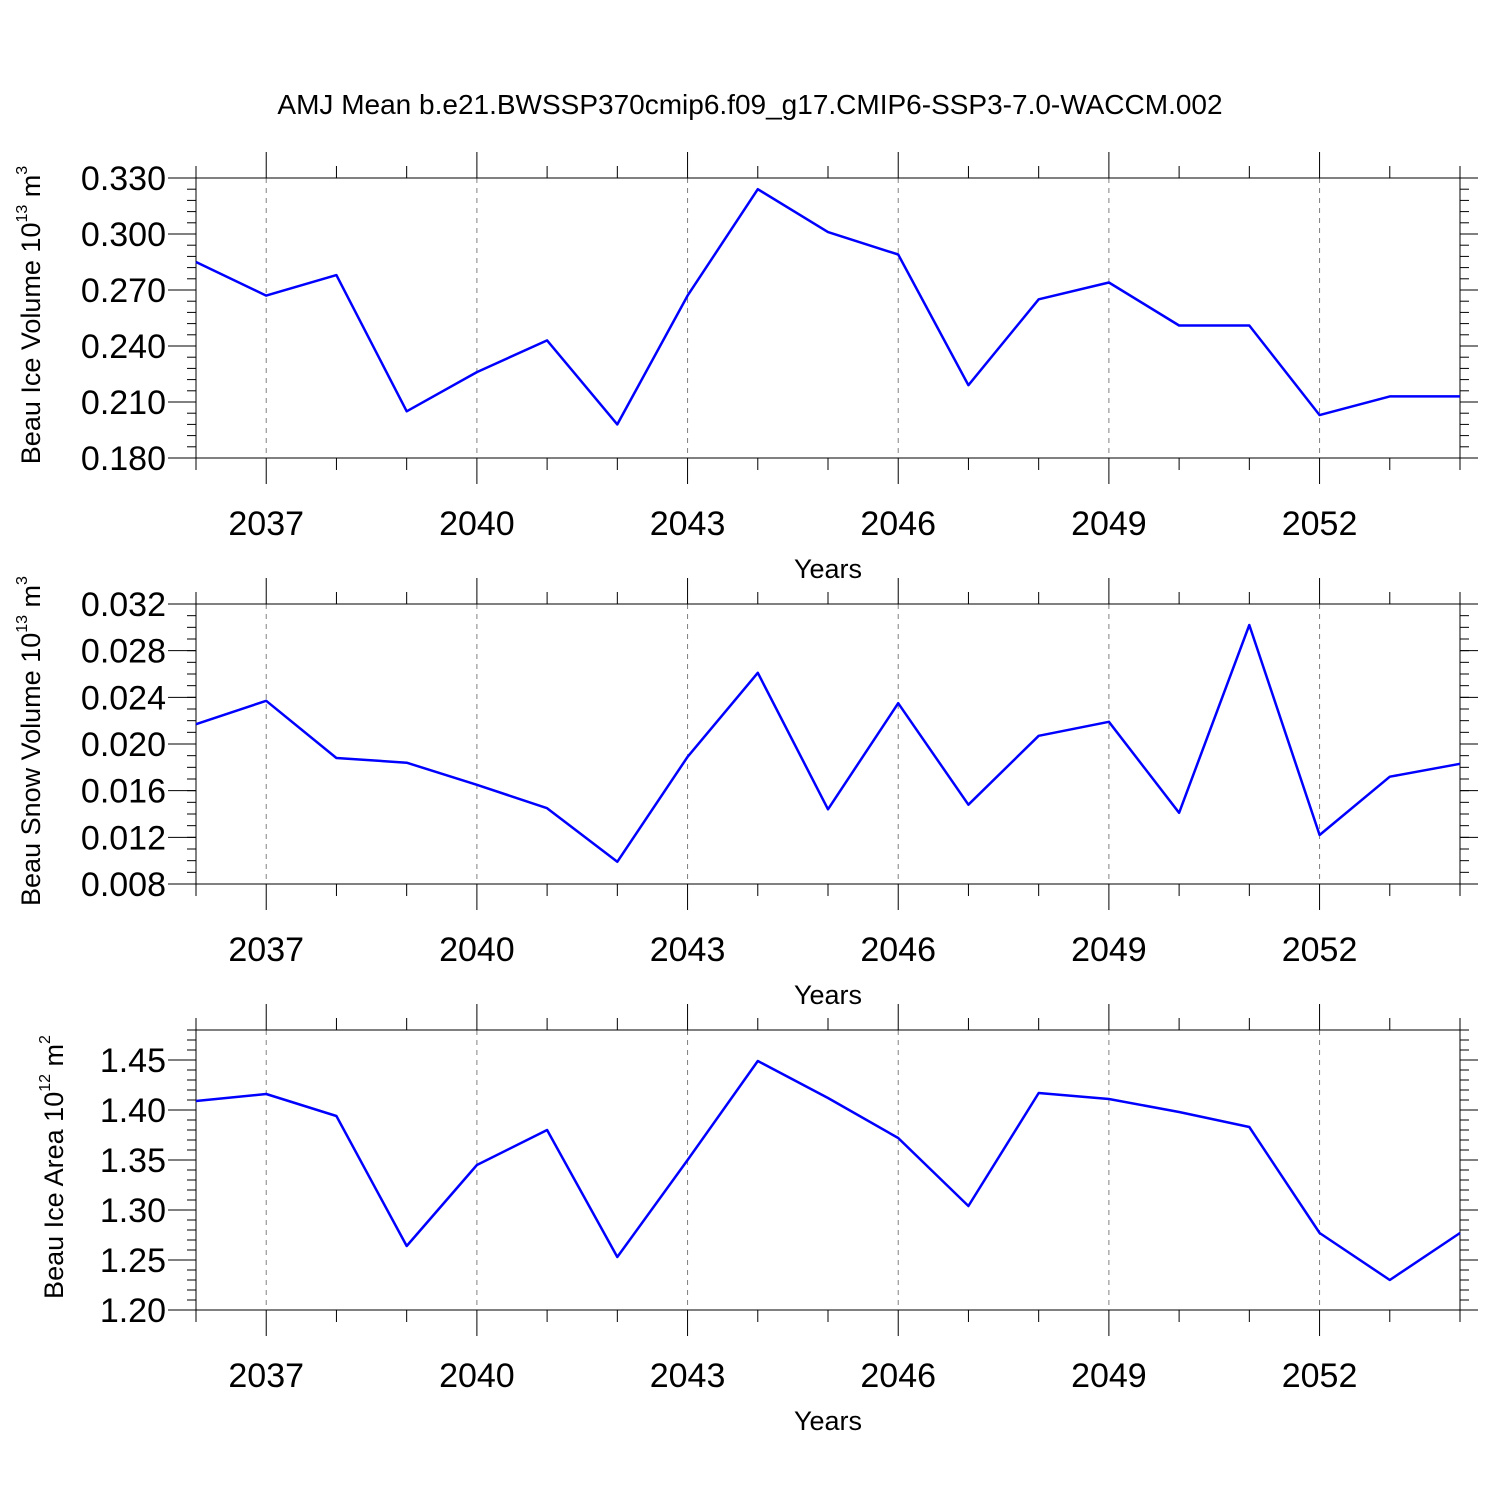  What do you see at coordinates (123, 652) in the screenshot?
I see `y-tick-label: 0.028` at bounding box center [123, 652].